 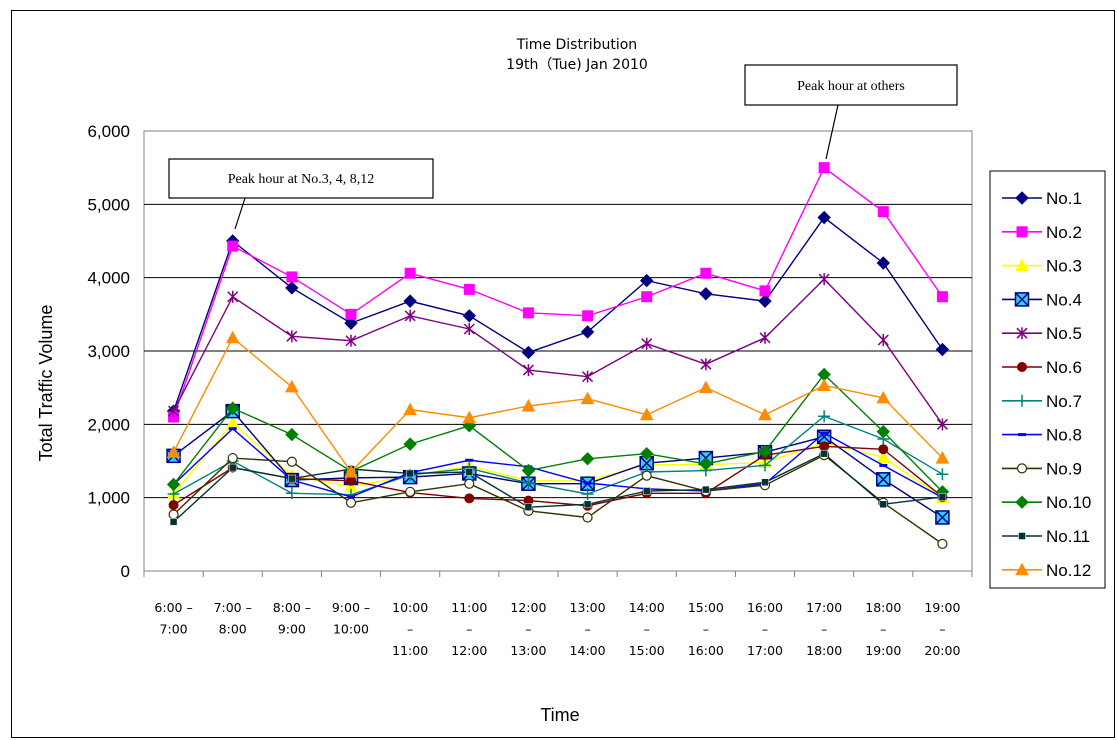 I want to click on chart-title-line-1: Time Distribution, so click(x=576, y=45).